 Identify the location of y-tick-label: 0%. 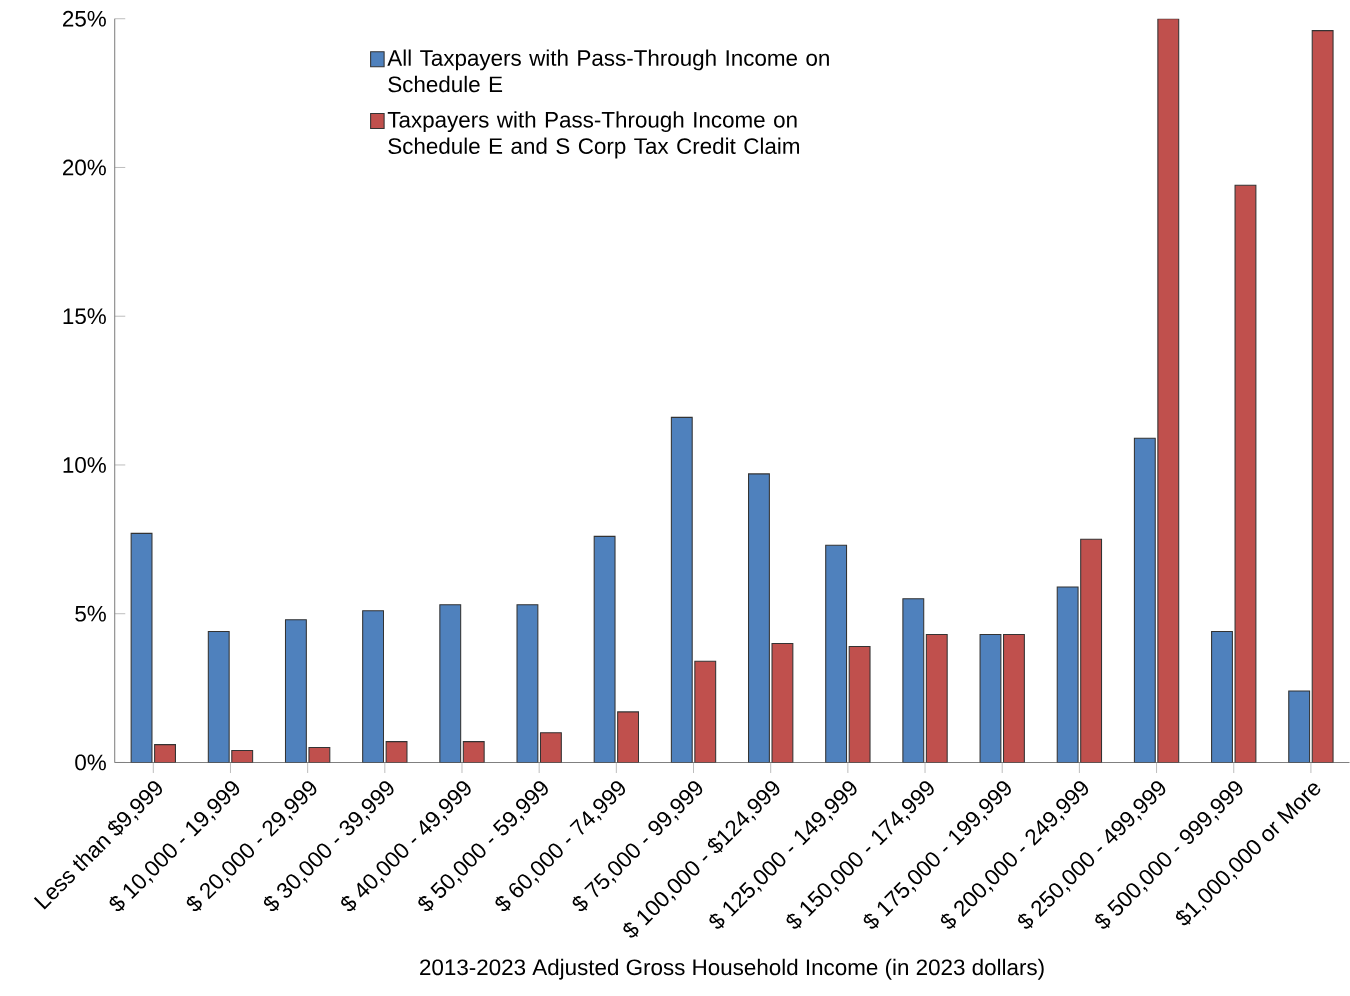
(90, 762).